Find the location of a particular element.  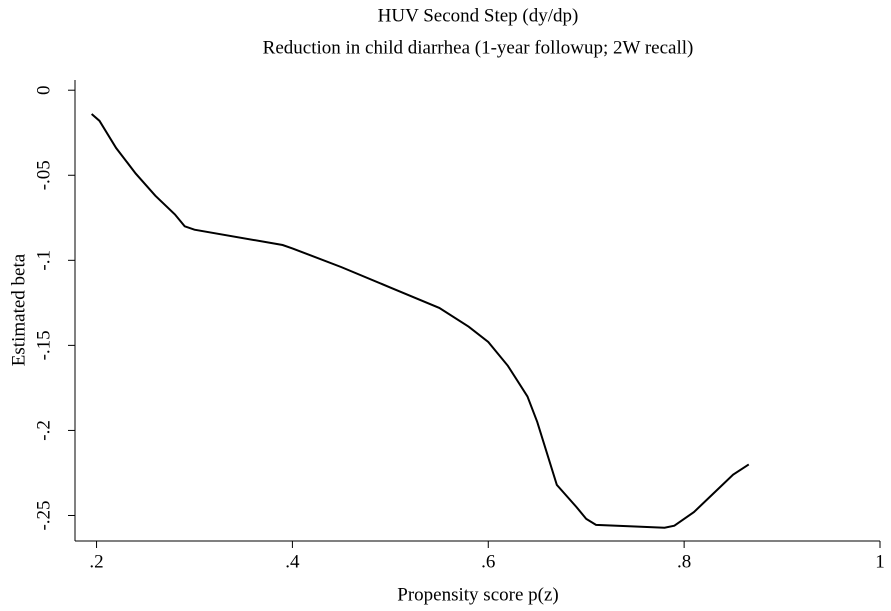

y-axis-label: Estimated beta is located at coordinates (18, 309).